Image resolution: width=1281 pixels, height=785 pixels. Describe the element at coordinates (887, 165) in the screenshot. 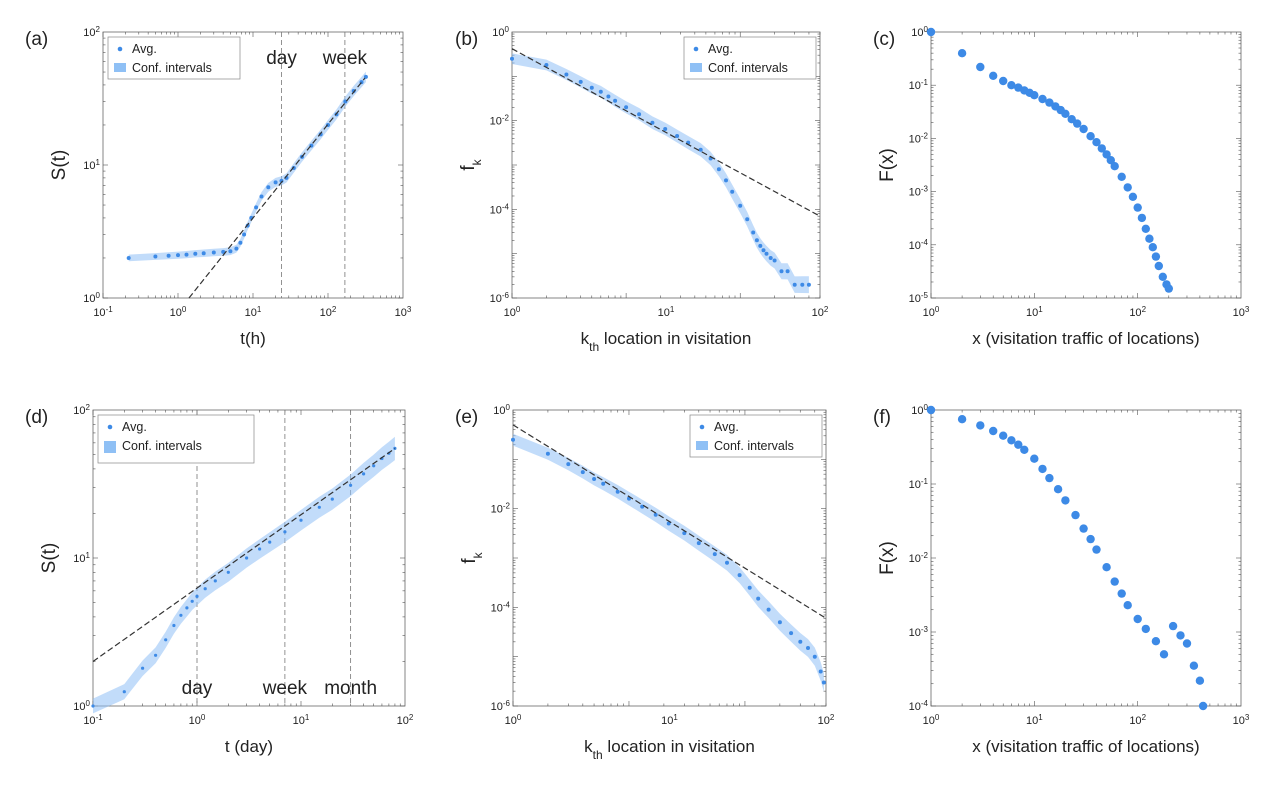

I see `y-axis-label: F(x)` at that location.